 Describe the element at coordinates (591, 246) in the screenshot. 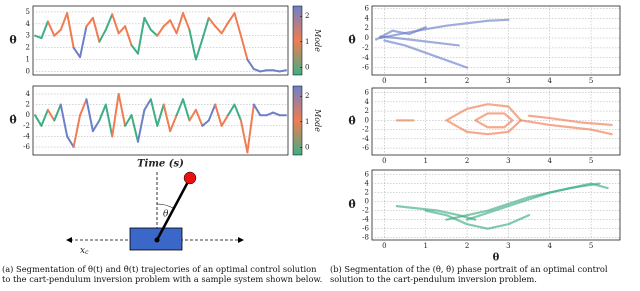

I see `x-tick-label: 5` at that location.